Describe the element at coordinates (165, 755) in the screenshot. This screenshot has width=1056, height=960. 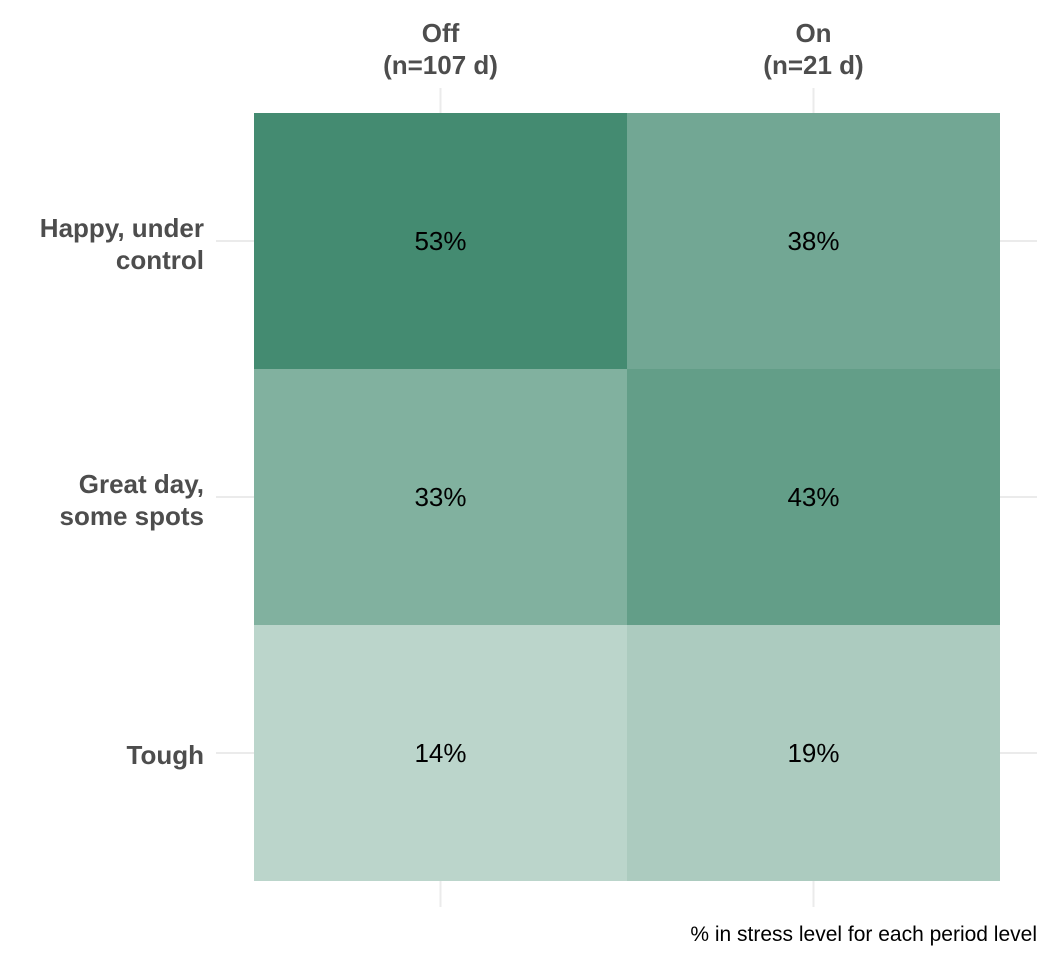
I see `row-label-line1: Tough` at that location.